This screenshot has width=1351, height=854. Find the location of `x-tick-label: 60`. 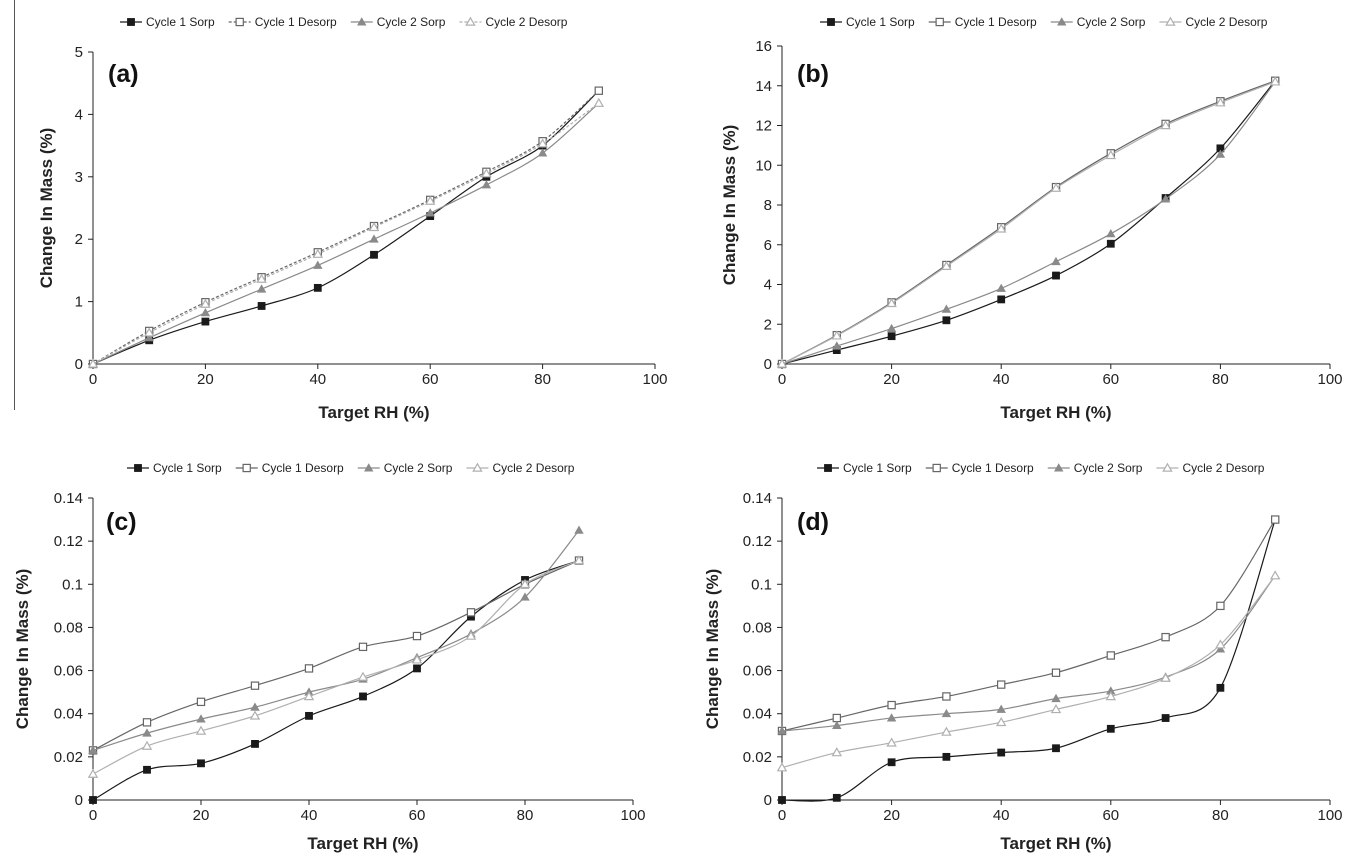

x-tick-label: 60 is located at coordinates (417, 815).